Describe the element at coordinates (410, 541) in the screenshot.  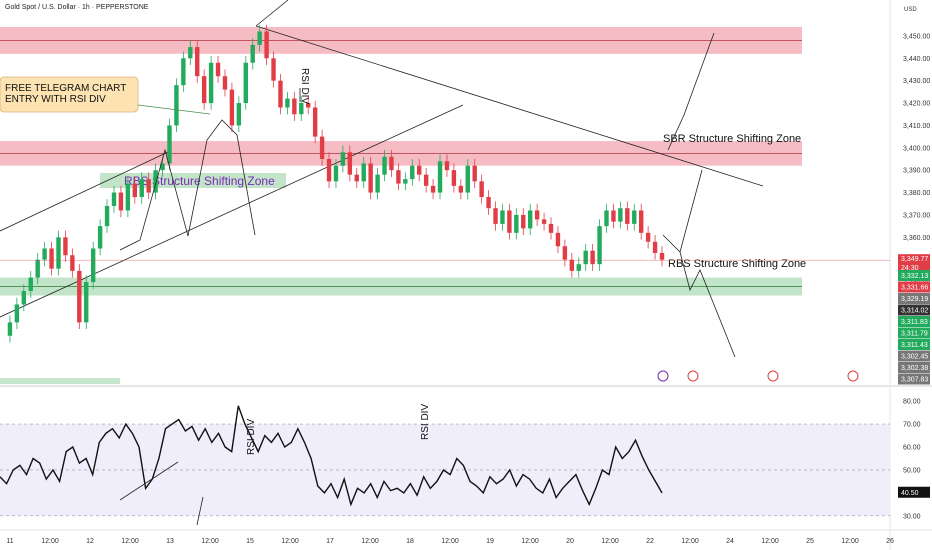
I see `x-tick-label: 18` at that location.